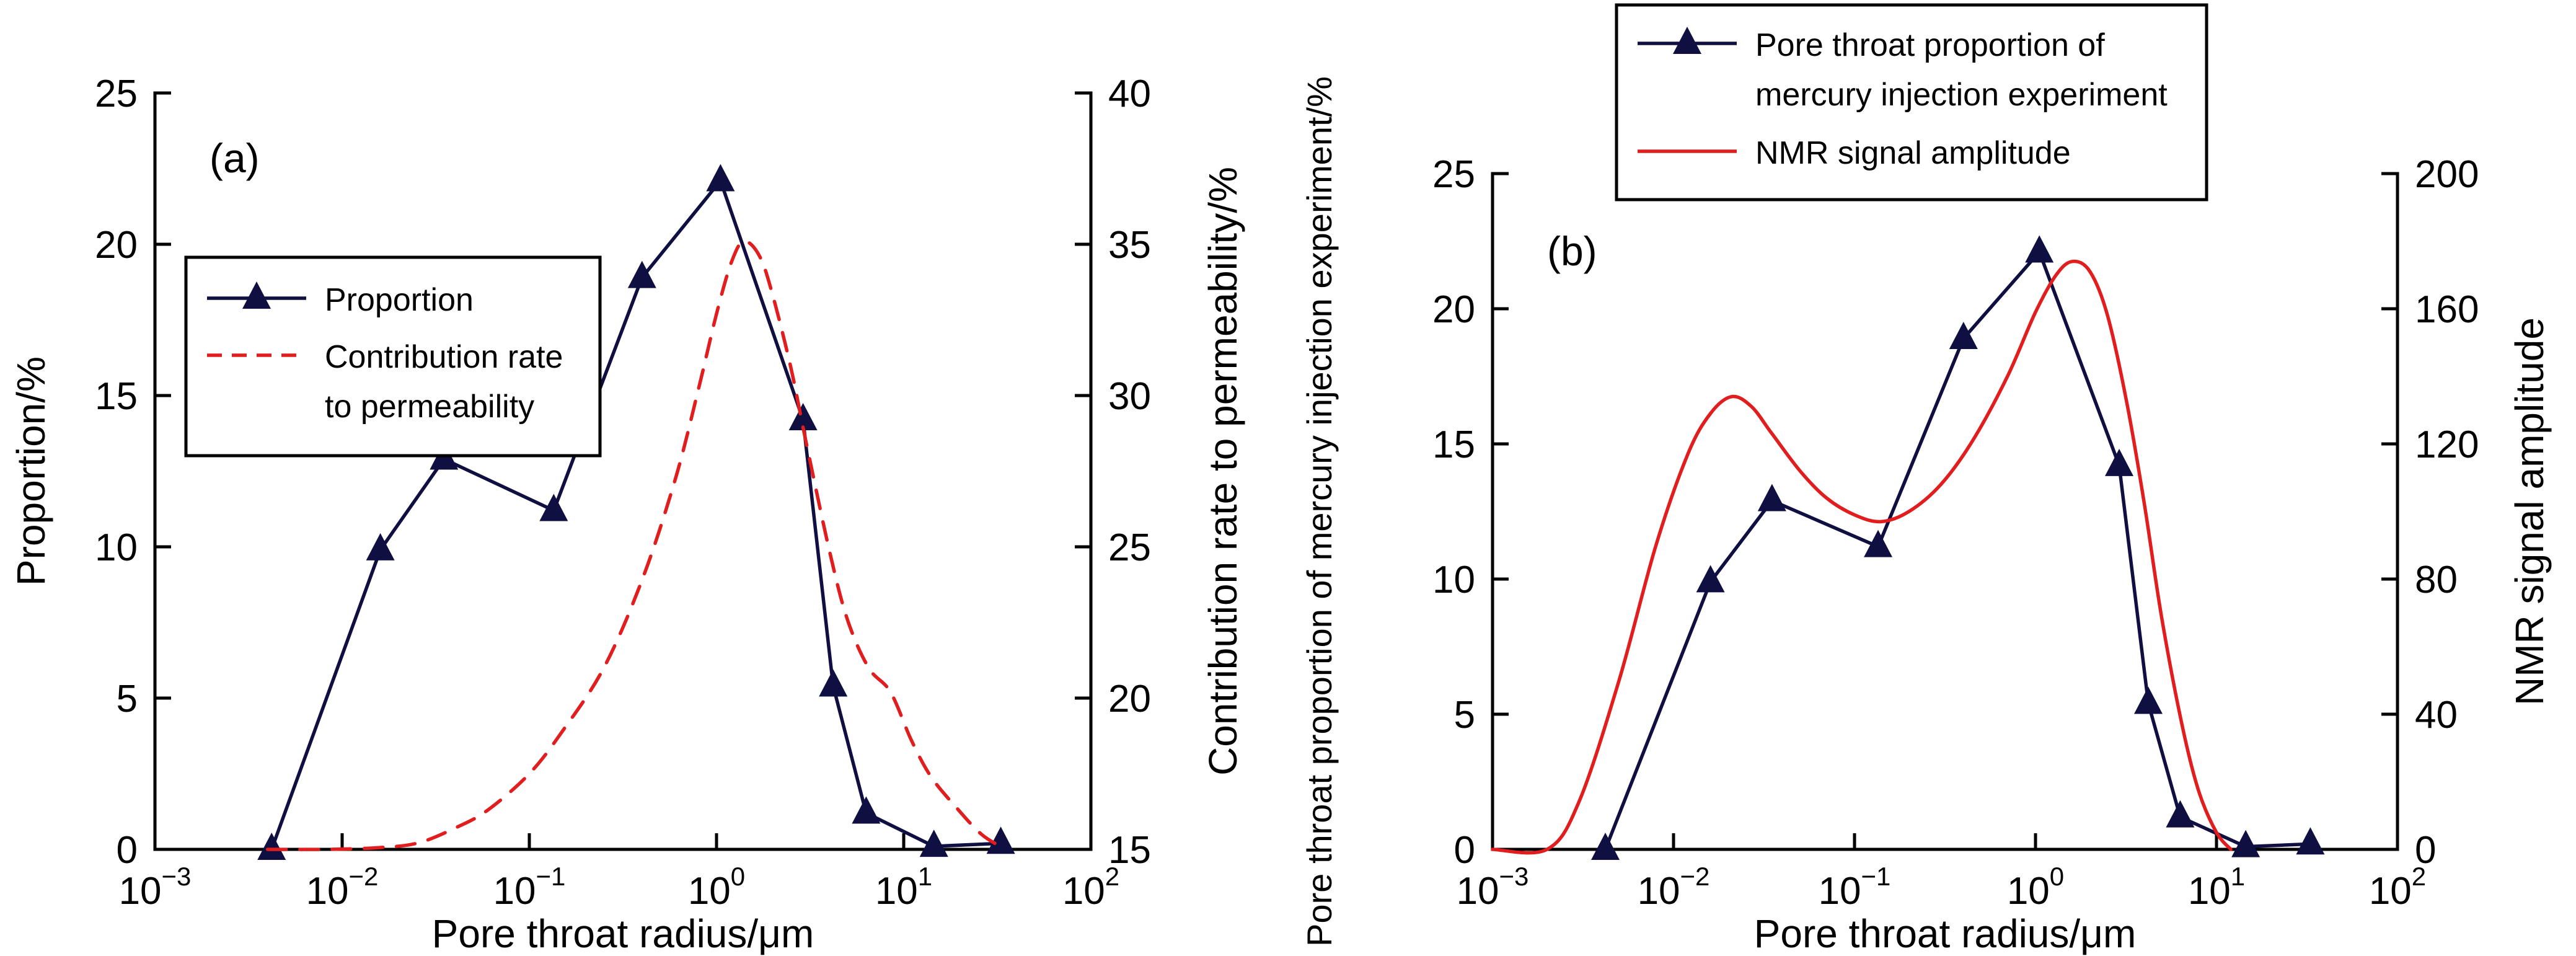 This screenshot has width=2576, height=956. I want to click on legend-box, so click(1911, 102).